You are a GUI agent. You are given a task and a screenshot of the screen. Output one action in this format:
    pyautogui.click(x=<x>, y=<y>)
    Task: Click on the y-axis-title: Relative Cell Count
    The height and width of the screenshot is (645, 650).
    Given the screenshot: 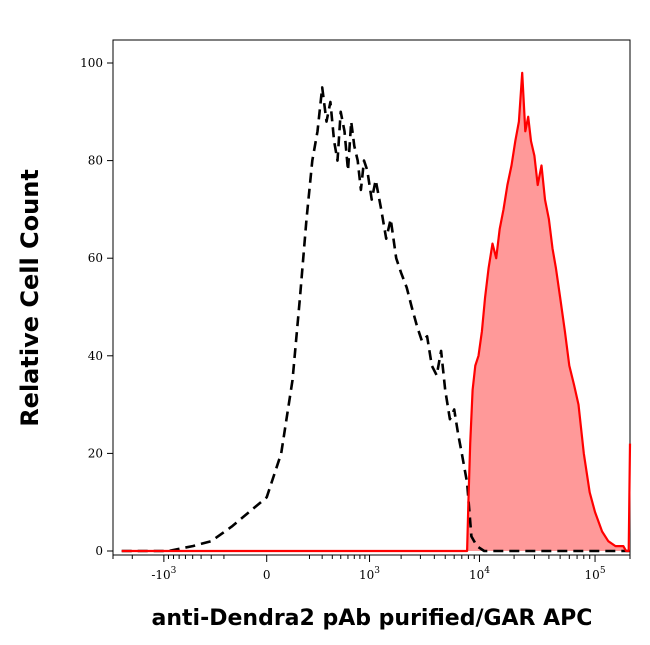 What is the action you would take?
    pyautogui.click(x=30, y=298)
    